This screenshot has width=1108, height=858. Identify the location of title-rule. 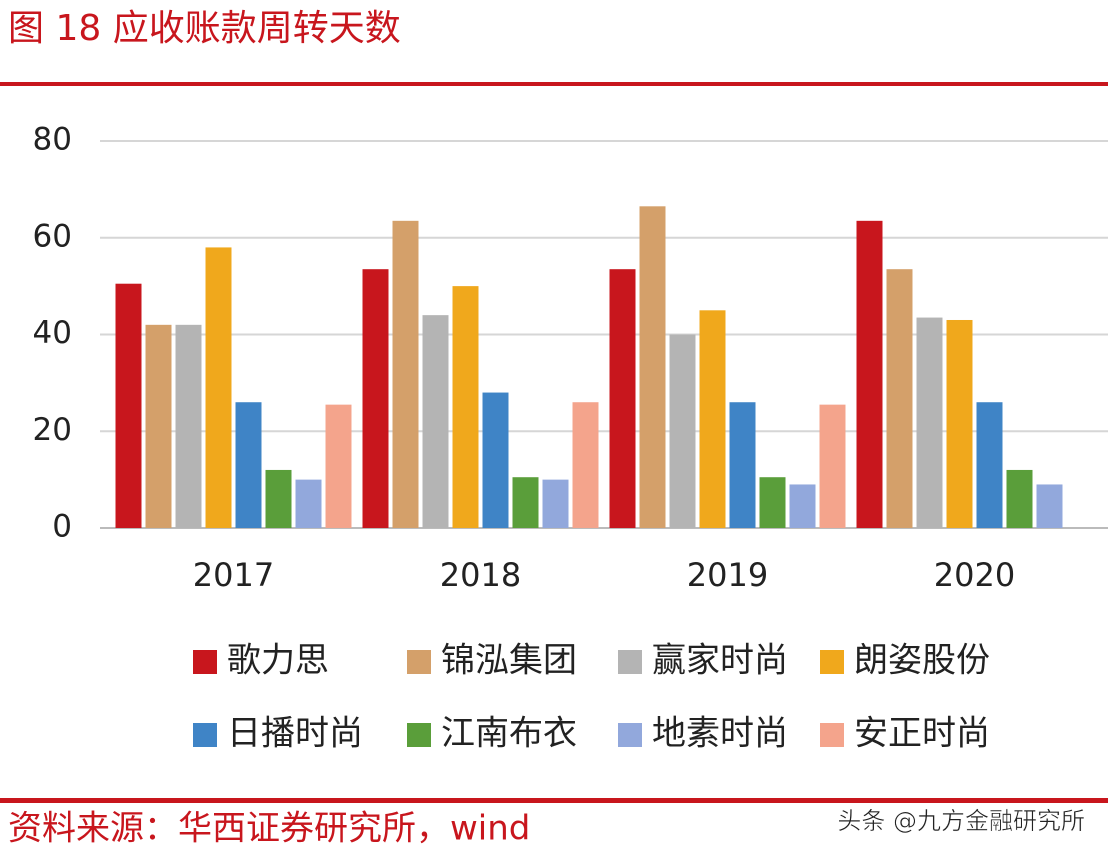
(554, 84).